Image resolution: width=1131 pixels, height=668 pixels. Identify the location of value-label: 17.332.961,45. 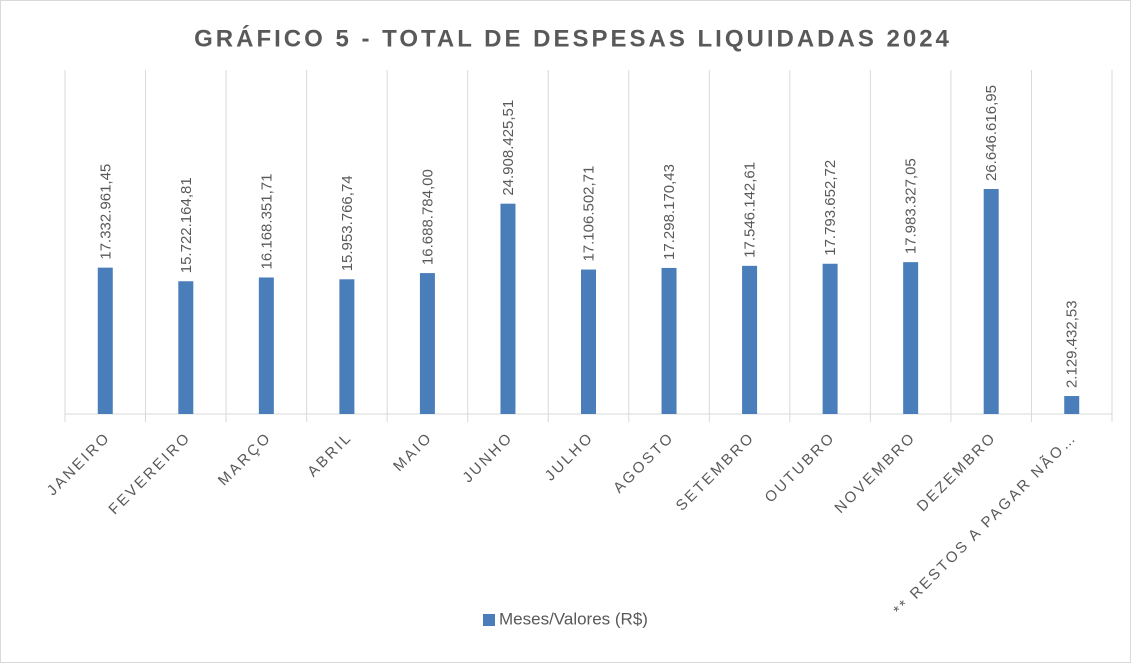
(105, 212).